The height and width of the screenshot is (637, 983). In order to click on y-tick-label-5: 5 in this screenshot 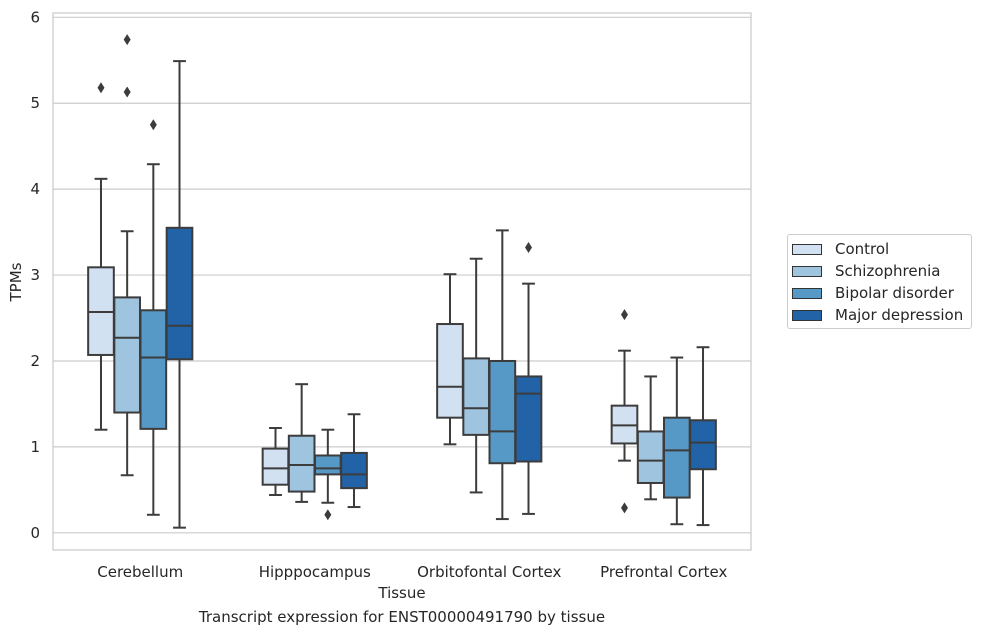, I will do `click(35, 103)`.